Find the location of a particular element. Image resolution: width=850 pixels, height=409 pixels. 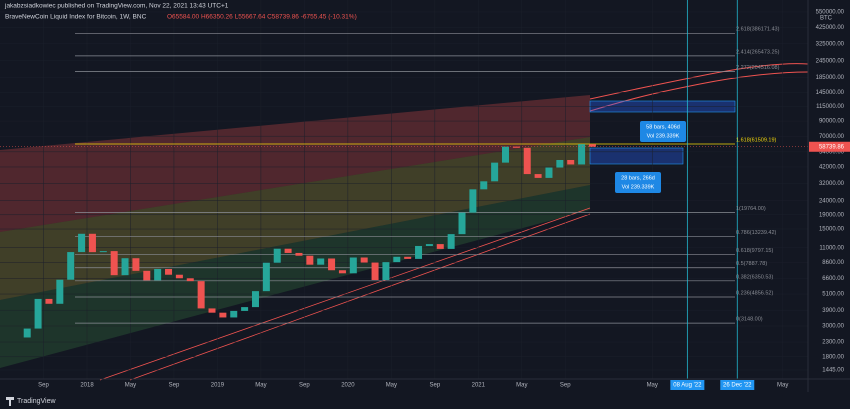

fib-label: 0.5(7887.78) is located at coordinates (751, 264).